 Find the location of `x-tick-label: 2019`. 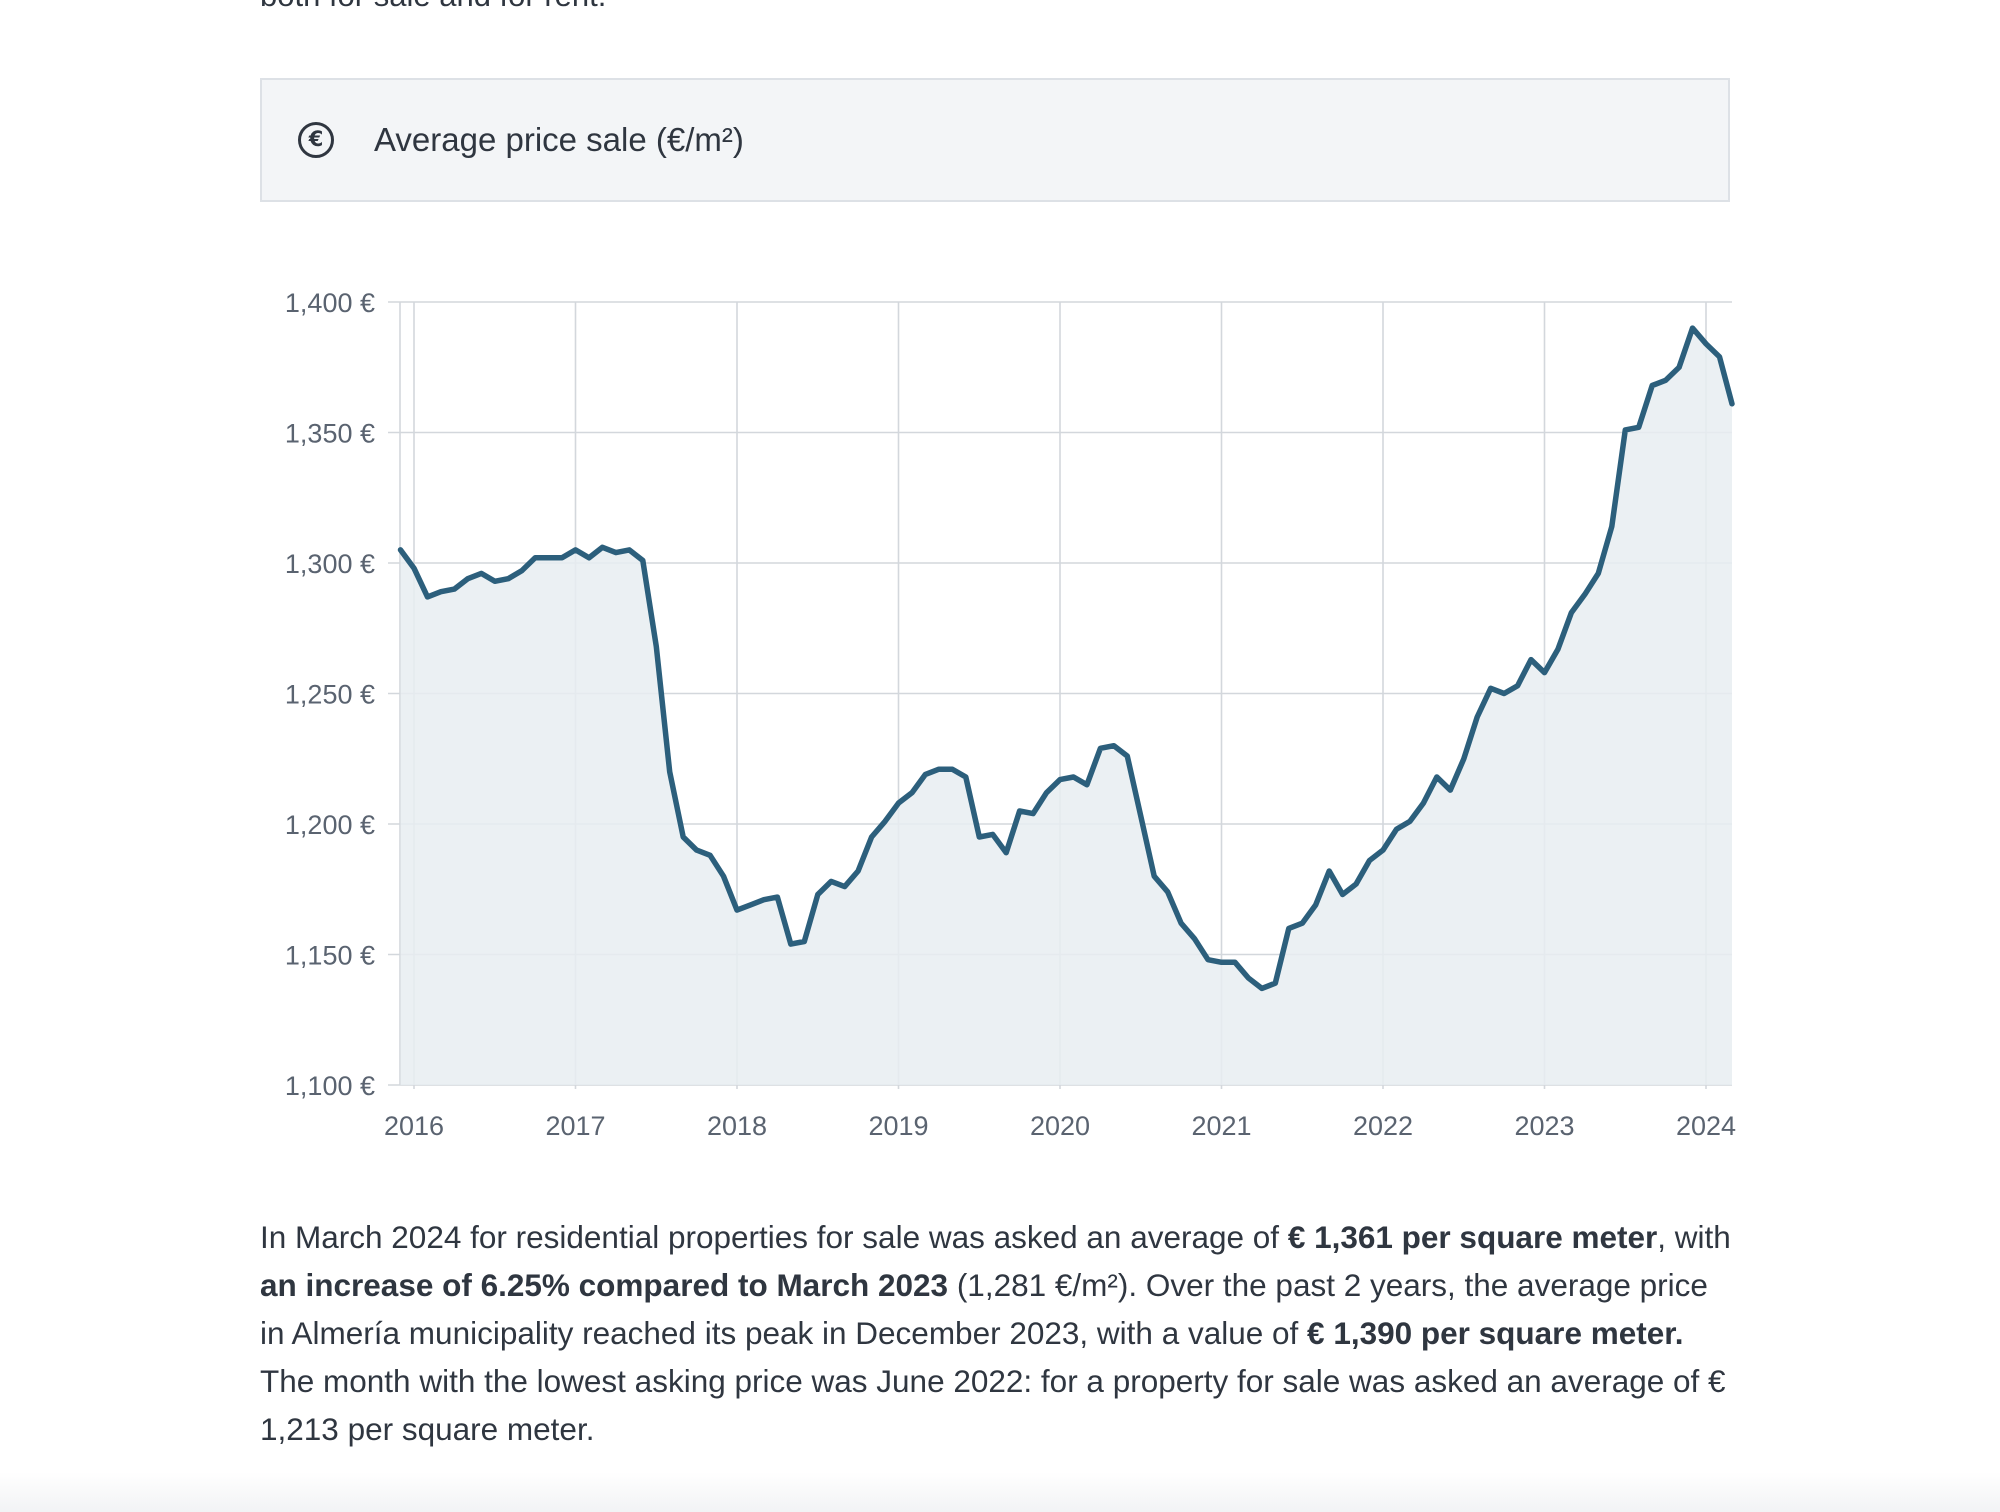

x-tick-label: 2019 is located at coordinates (898, 1126).